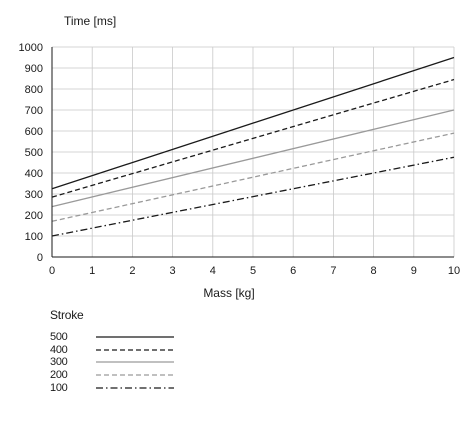 This screenshot has width=460, height=423. What do you see at coordinates (31, 48) in the screenshot?
I see `y-tick-label: 1000` at bounding box center [31, 48].